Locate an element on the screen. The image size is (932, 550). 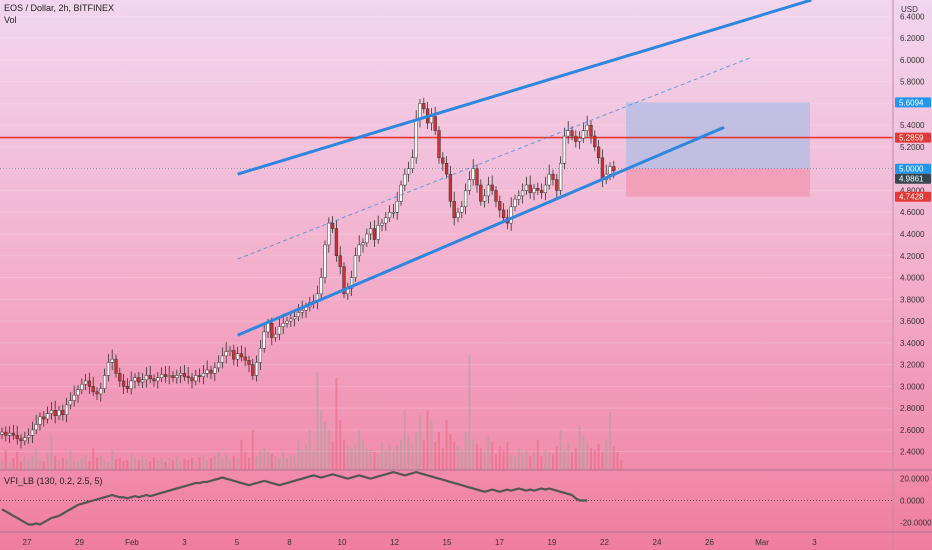
vfi-indicator-line is located at coordinates (446, 498).